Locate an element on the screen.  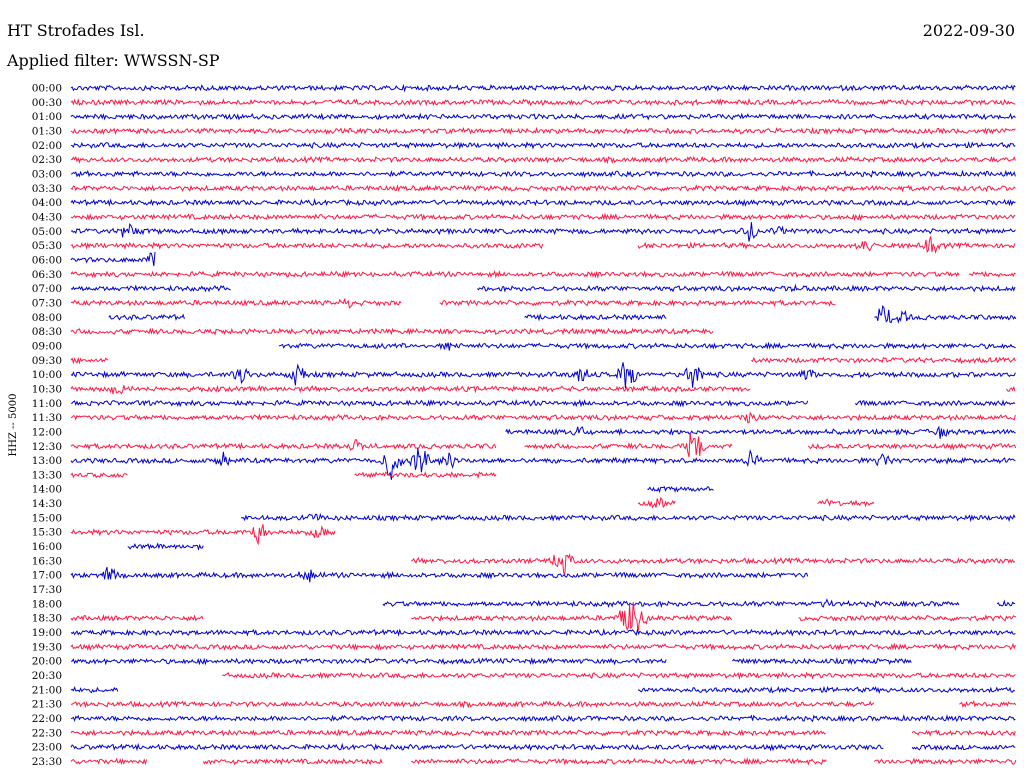
station-title: HT Strofades Isl. is located at coordinates (76, 30).